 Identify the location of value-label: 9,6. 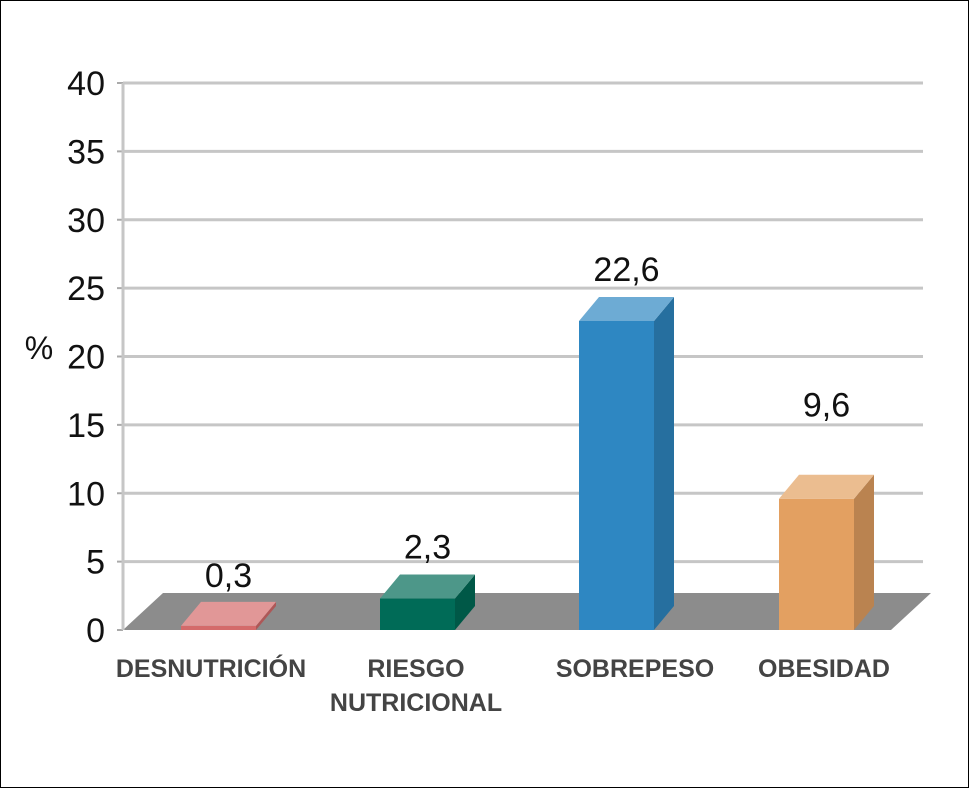
(826, 406).